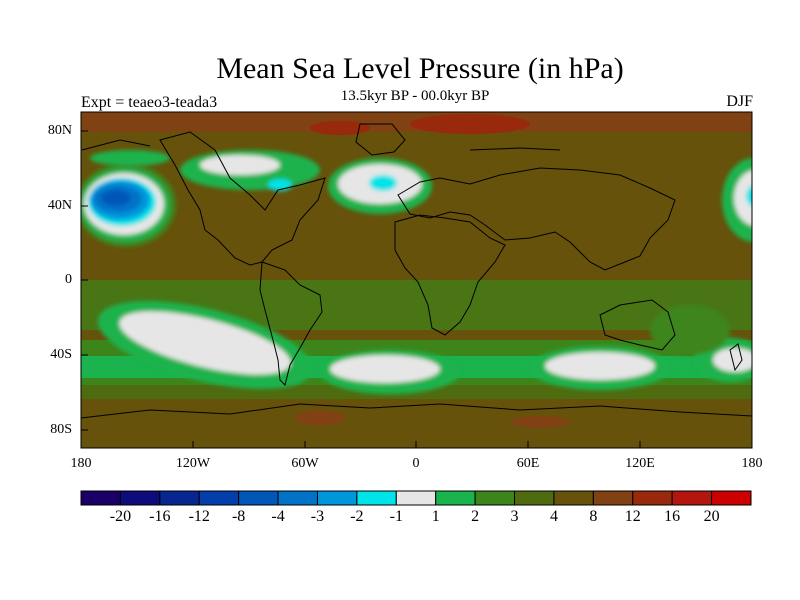 This screenshot has height=600, width=800. I want to click on colorbar-label: 16, so click(672, 516).